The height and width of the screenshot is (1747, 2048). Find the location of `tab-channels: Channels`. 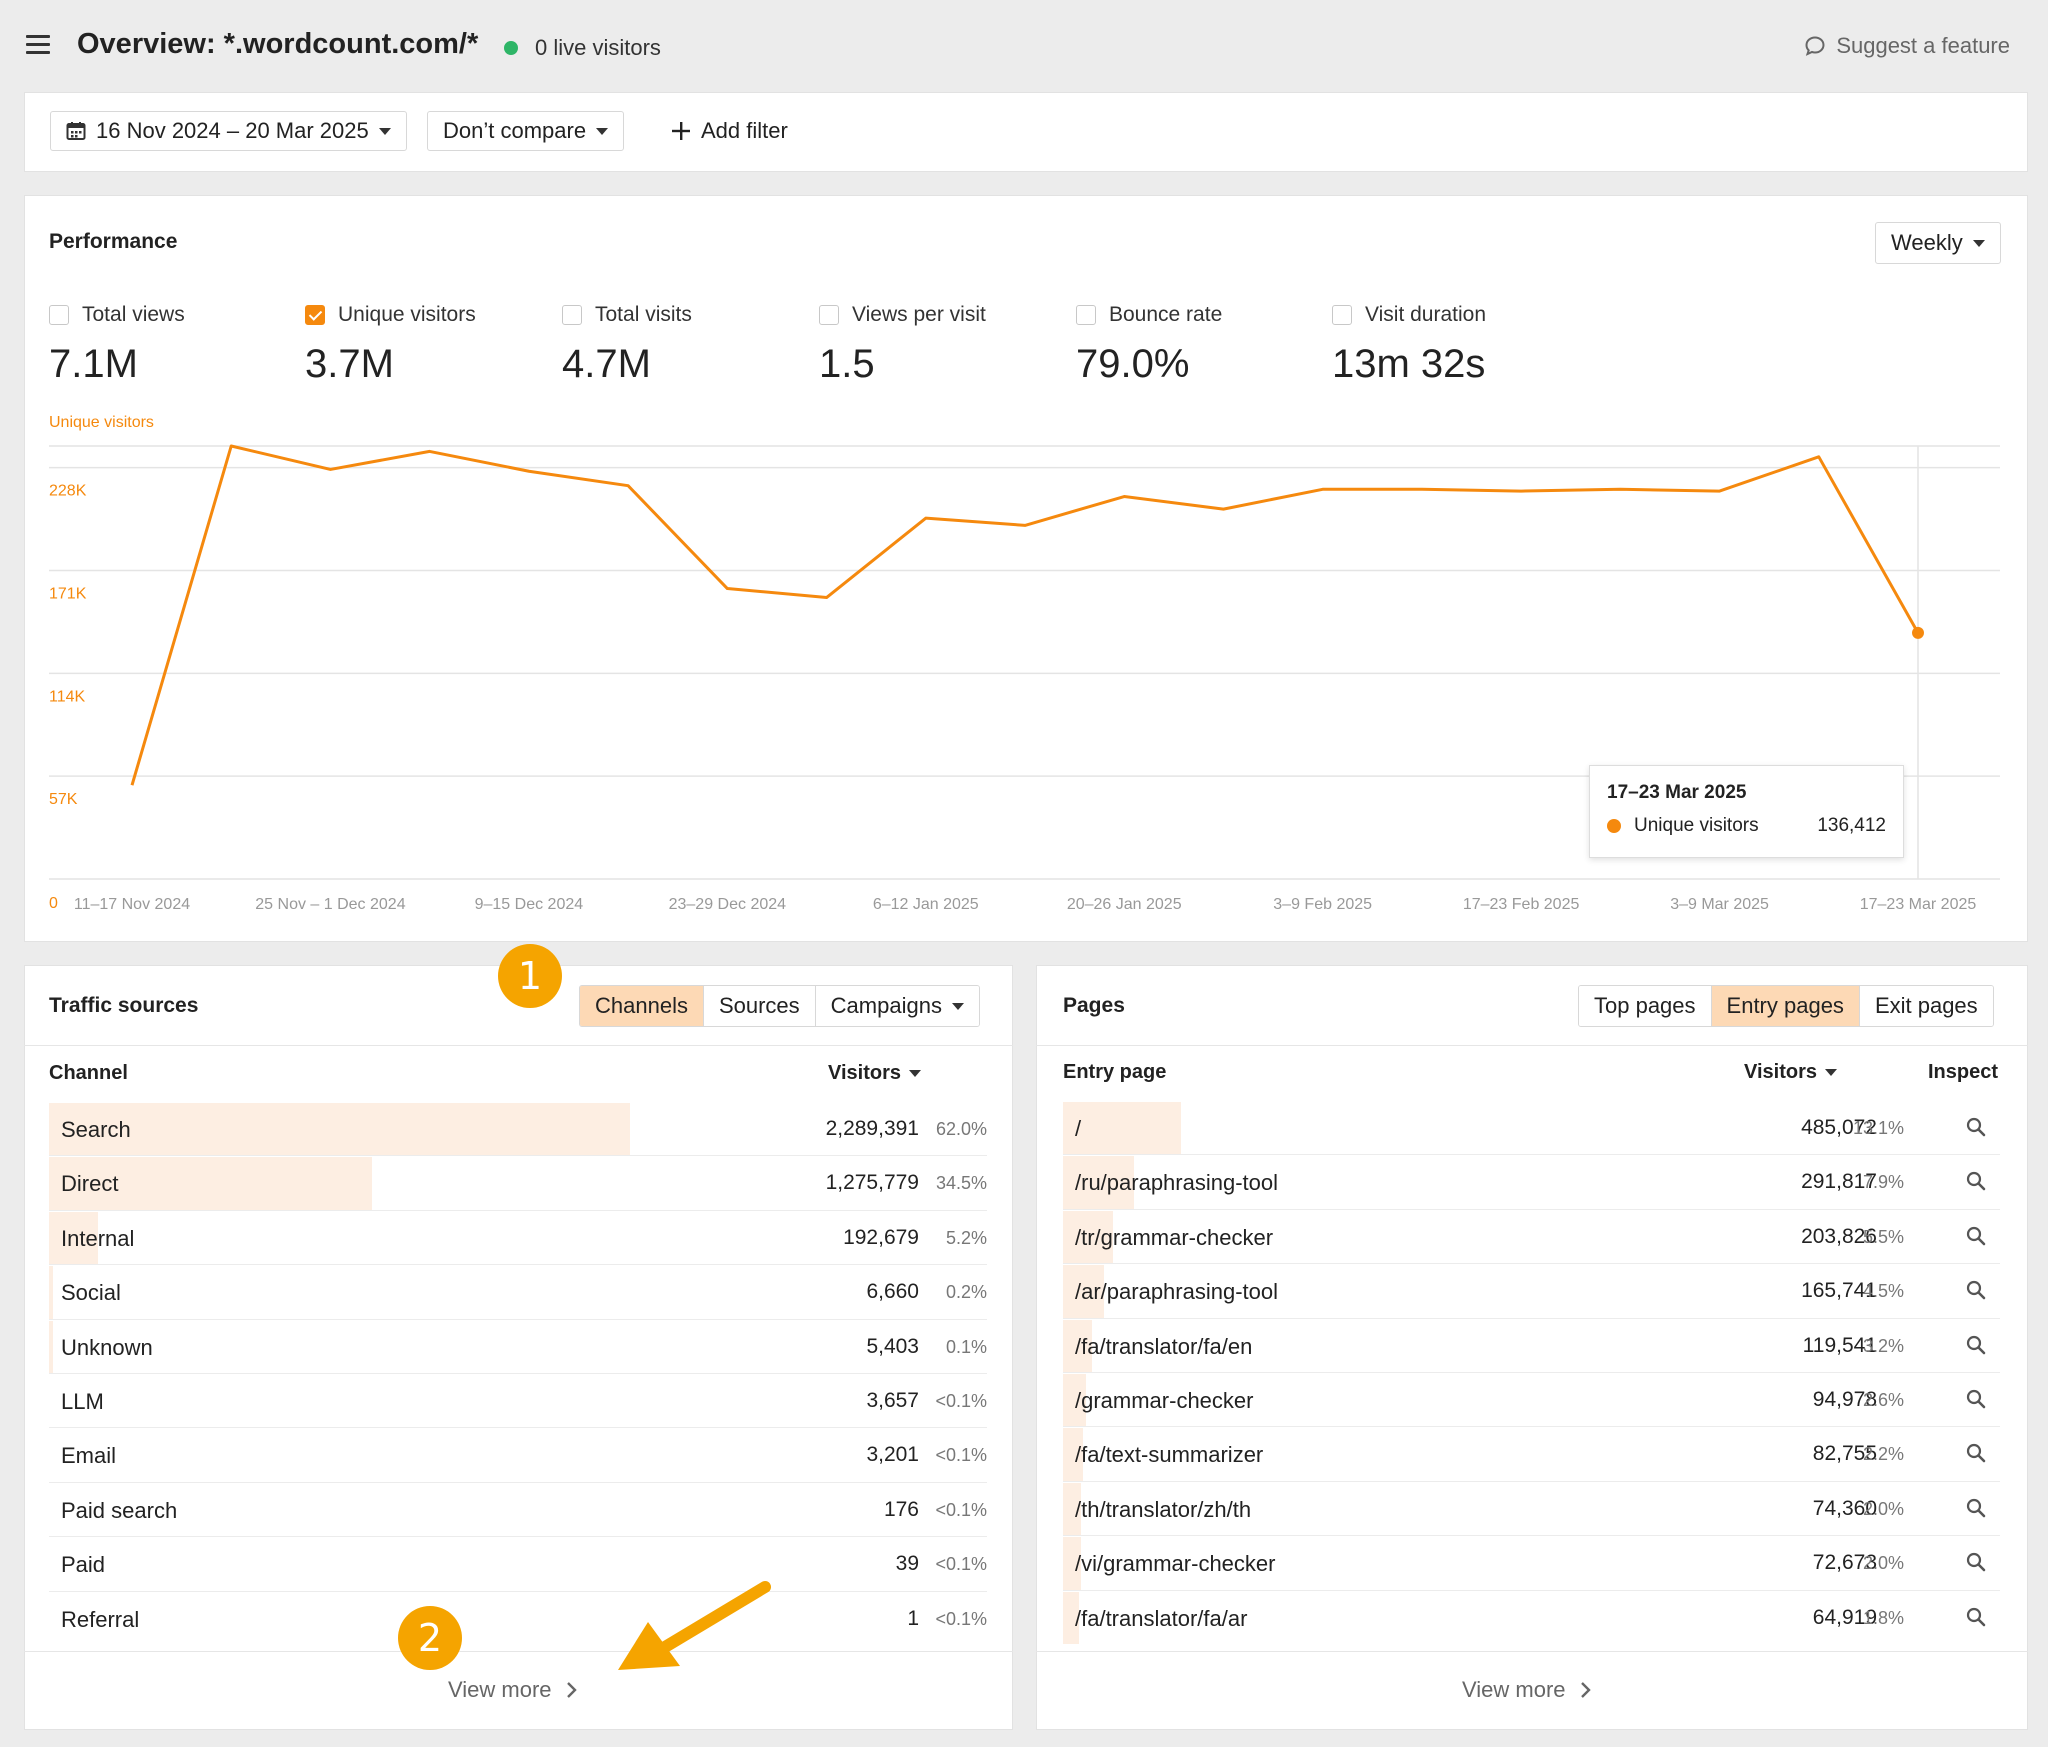

tab-channels: Channels is located at coordinates (642, 1006).